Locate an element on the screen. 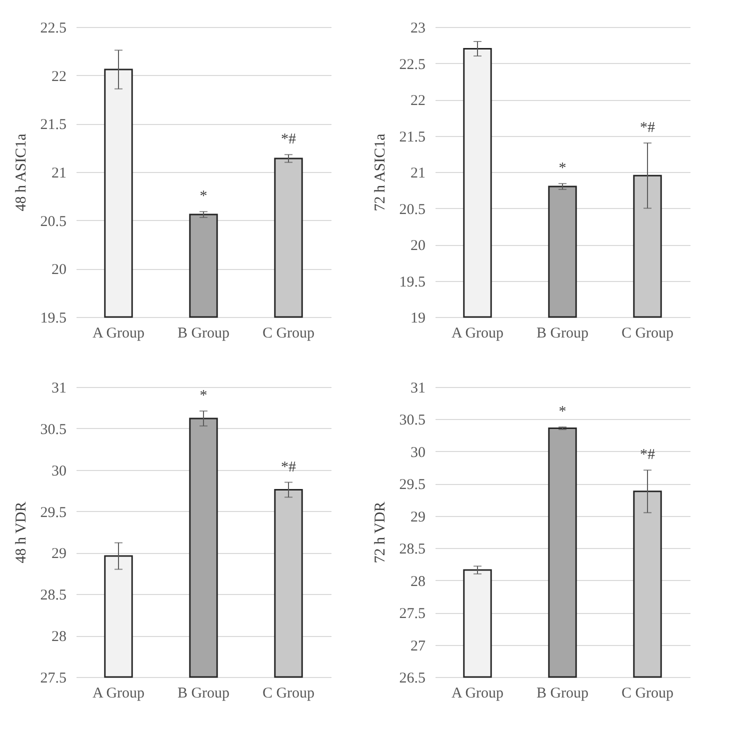  y-axis-title: 72 h ASIC1a is located at coordinates (380, 172).